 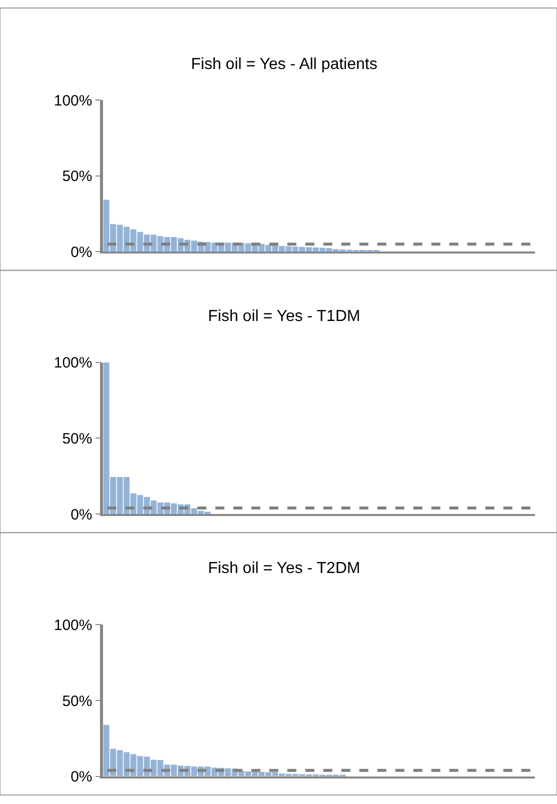 What do you see at coordinates (284, 64) in the screenshot?
I see `chart-title: Fish oil = Yes - All patients` at bounding box center [284, 64].